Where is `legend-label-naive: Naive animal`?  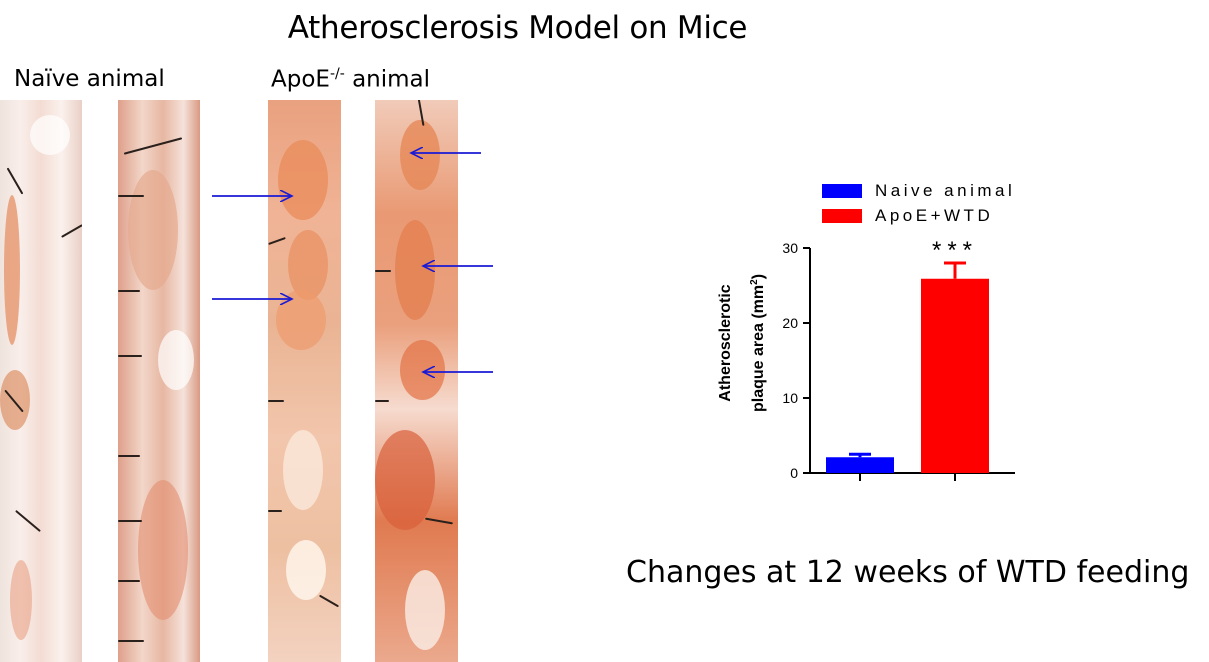 legend-label-naive: Naive animal is located at coordinates (945, 190).